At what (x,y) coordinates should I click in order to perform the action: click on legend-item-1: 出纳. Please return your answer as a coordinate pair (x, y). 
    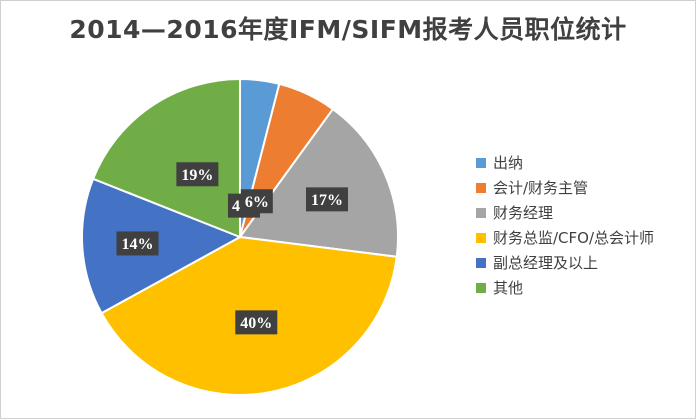
    Looking at the image, I should click on (565, 162).